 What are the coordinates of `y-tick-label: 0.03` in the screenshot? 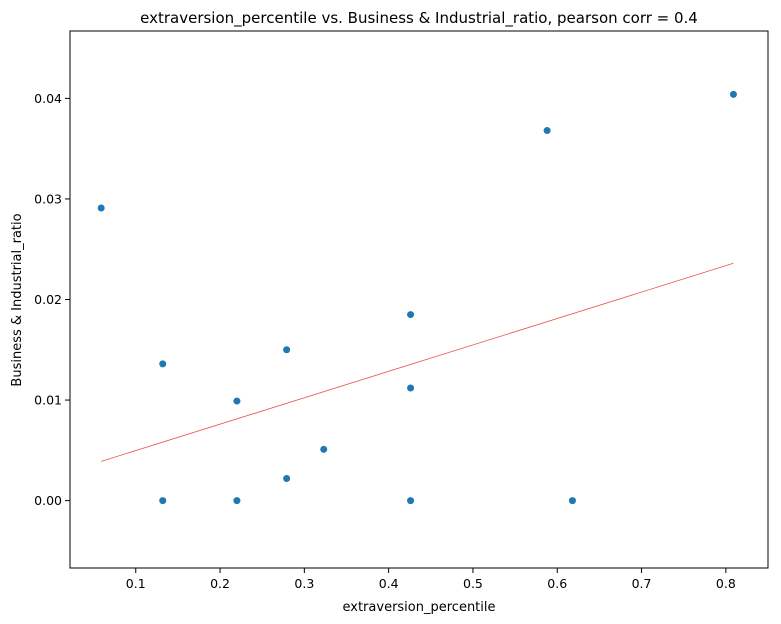 It's located at (48, 198).